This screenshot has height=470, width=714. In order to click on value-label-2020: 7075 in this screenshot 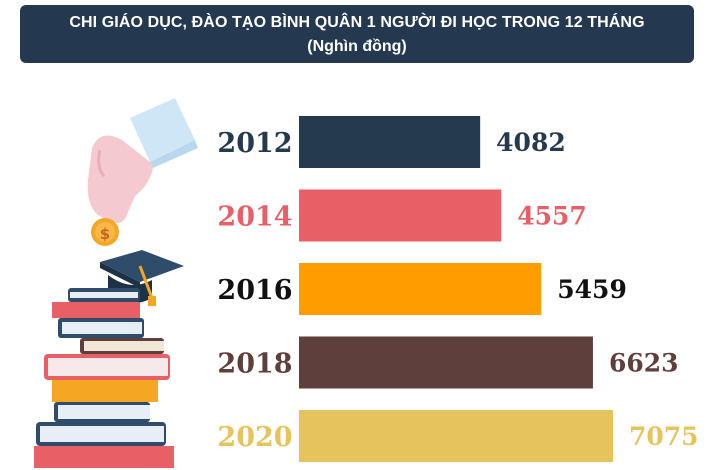, I will do `click(664, 436)`.